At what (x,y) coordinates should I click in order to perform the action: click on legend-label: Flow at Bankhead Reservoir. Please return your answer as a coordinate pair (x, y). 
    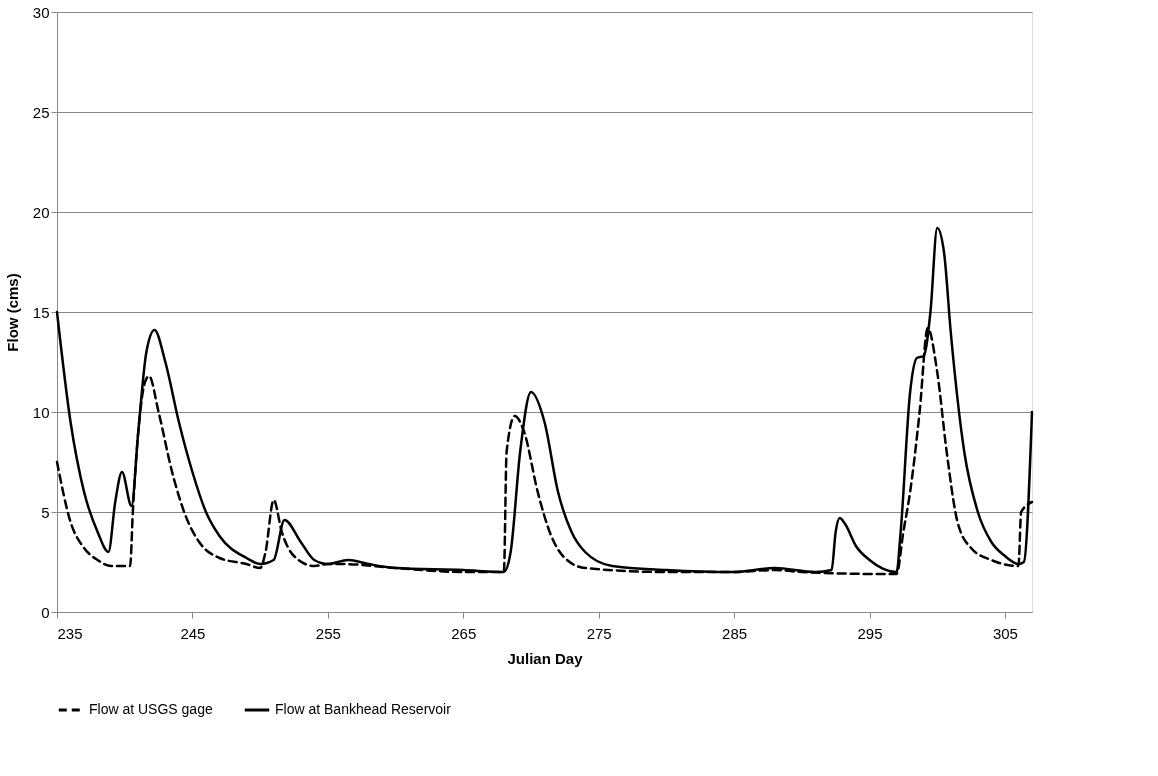
    Looking at the image, I should click on (363, 709).